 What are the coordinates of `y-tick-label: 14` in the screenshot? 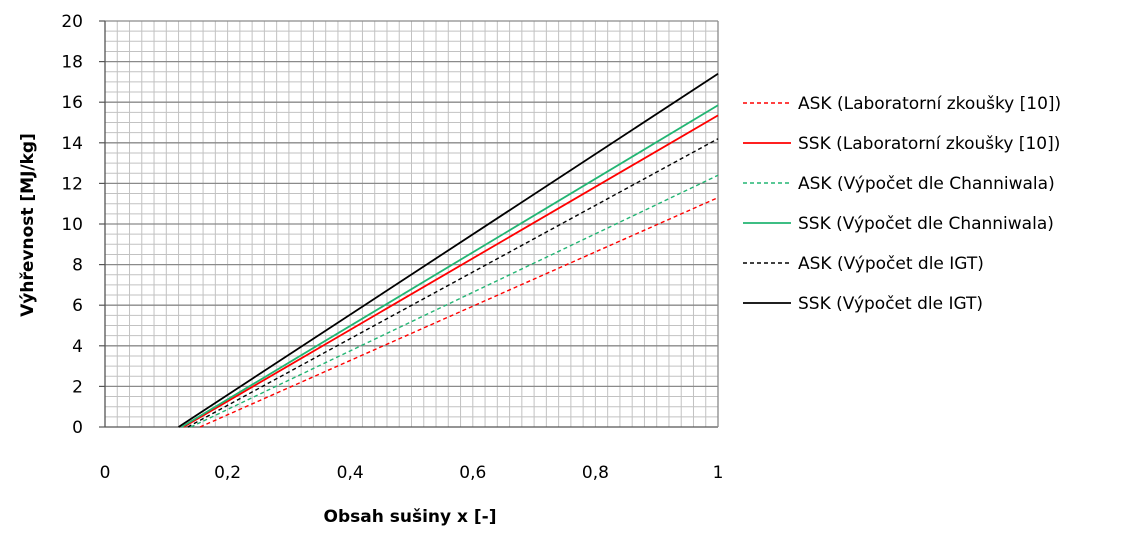 It's located at (72, 144).